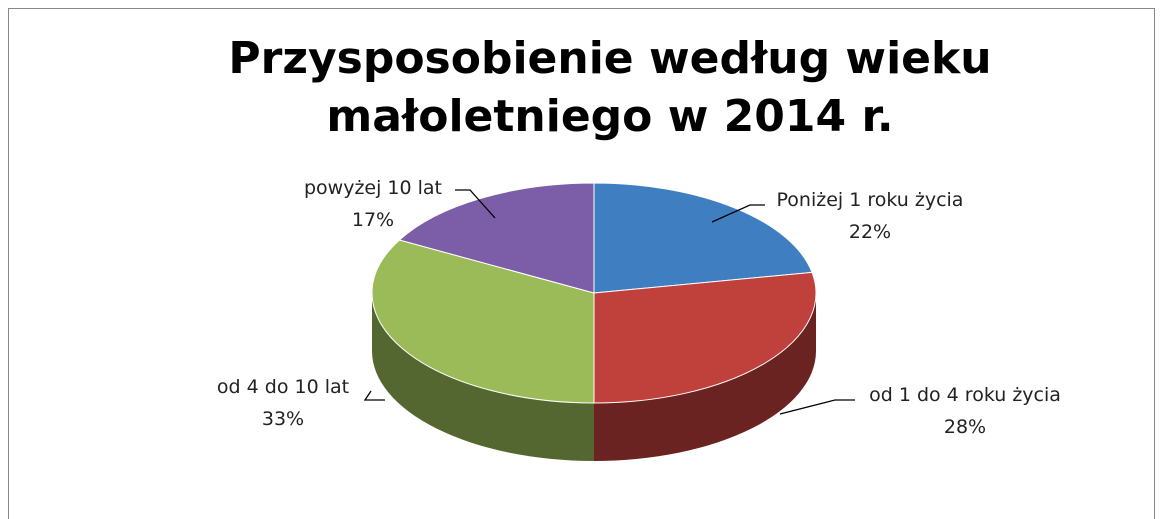 The height and width of the screenshot is (519, 1163). Describe the element at coordinates (373, 220) in the screenshot. I see `slice-value-label: 17%` at that location.